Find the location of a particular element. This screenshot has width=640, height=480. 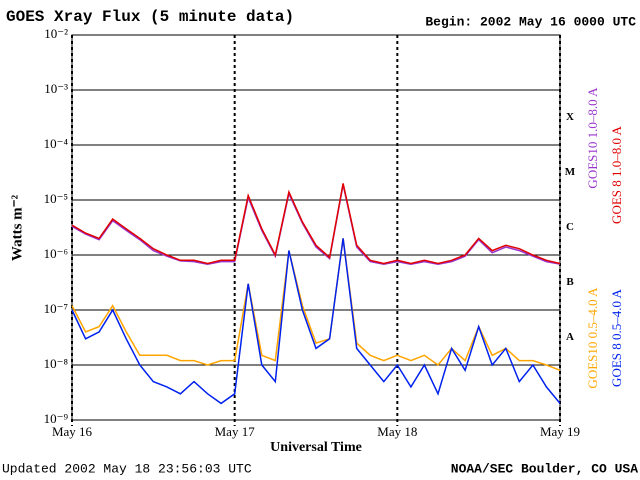

legend-entry: GOES10 0.5–4.0 A is located at coordinates (592, 338).